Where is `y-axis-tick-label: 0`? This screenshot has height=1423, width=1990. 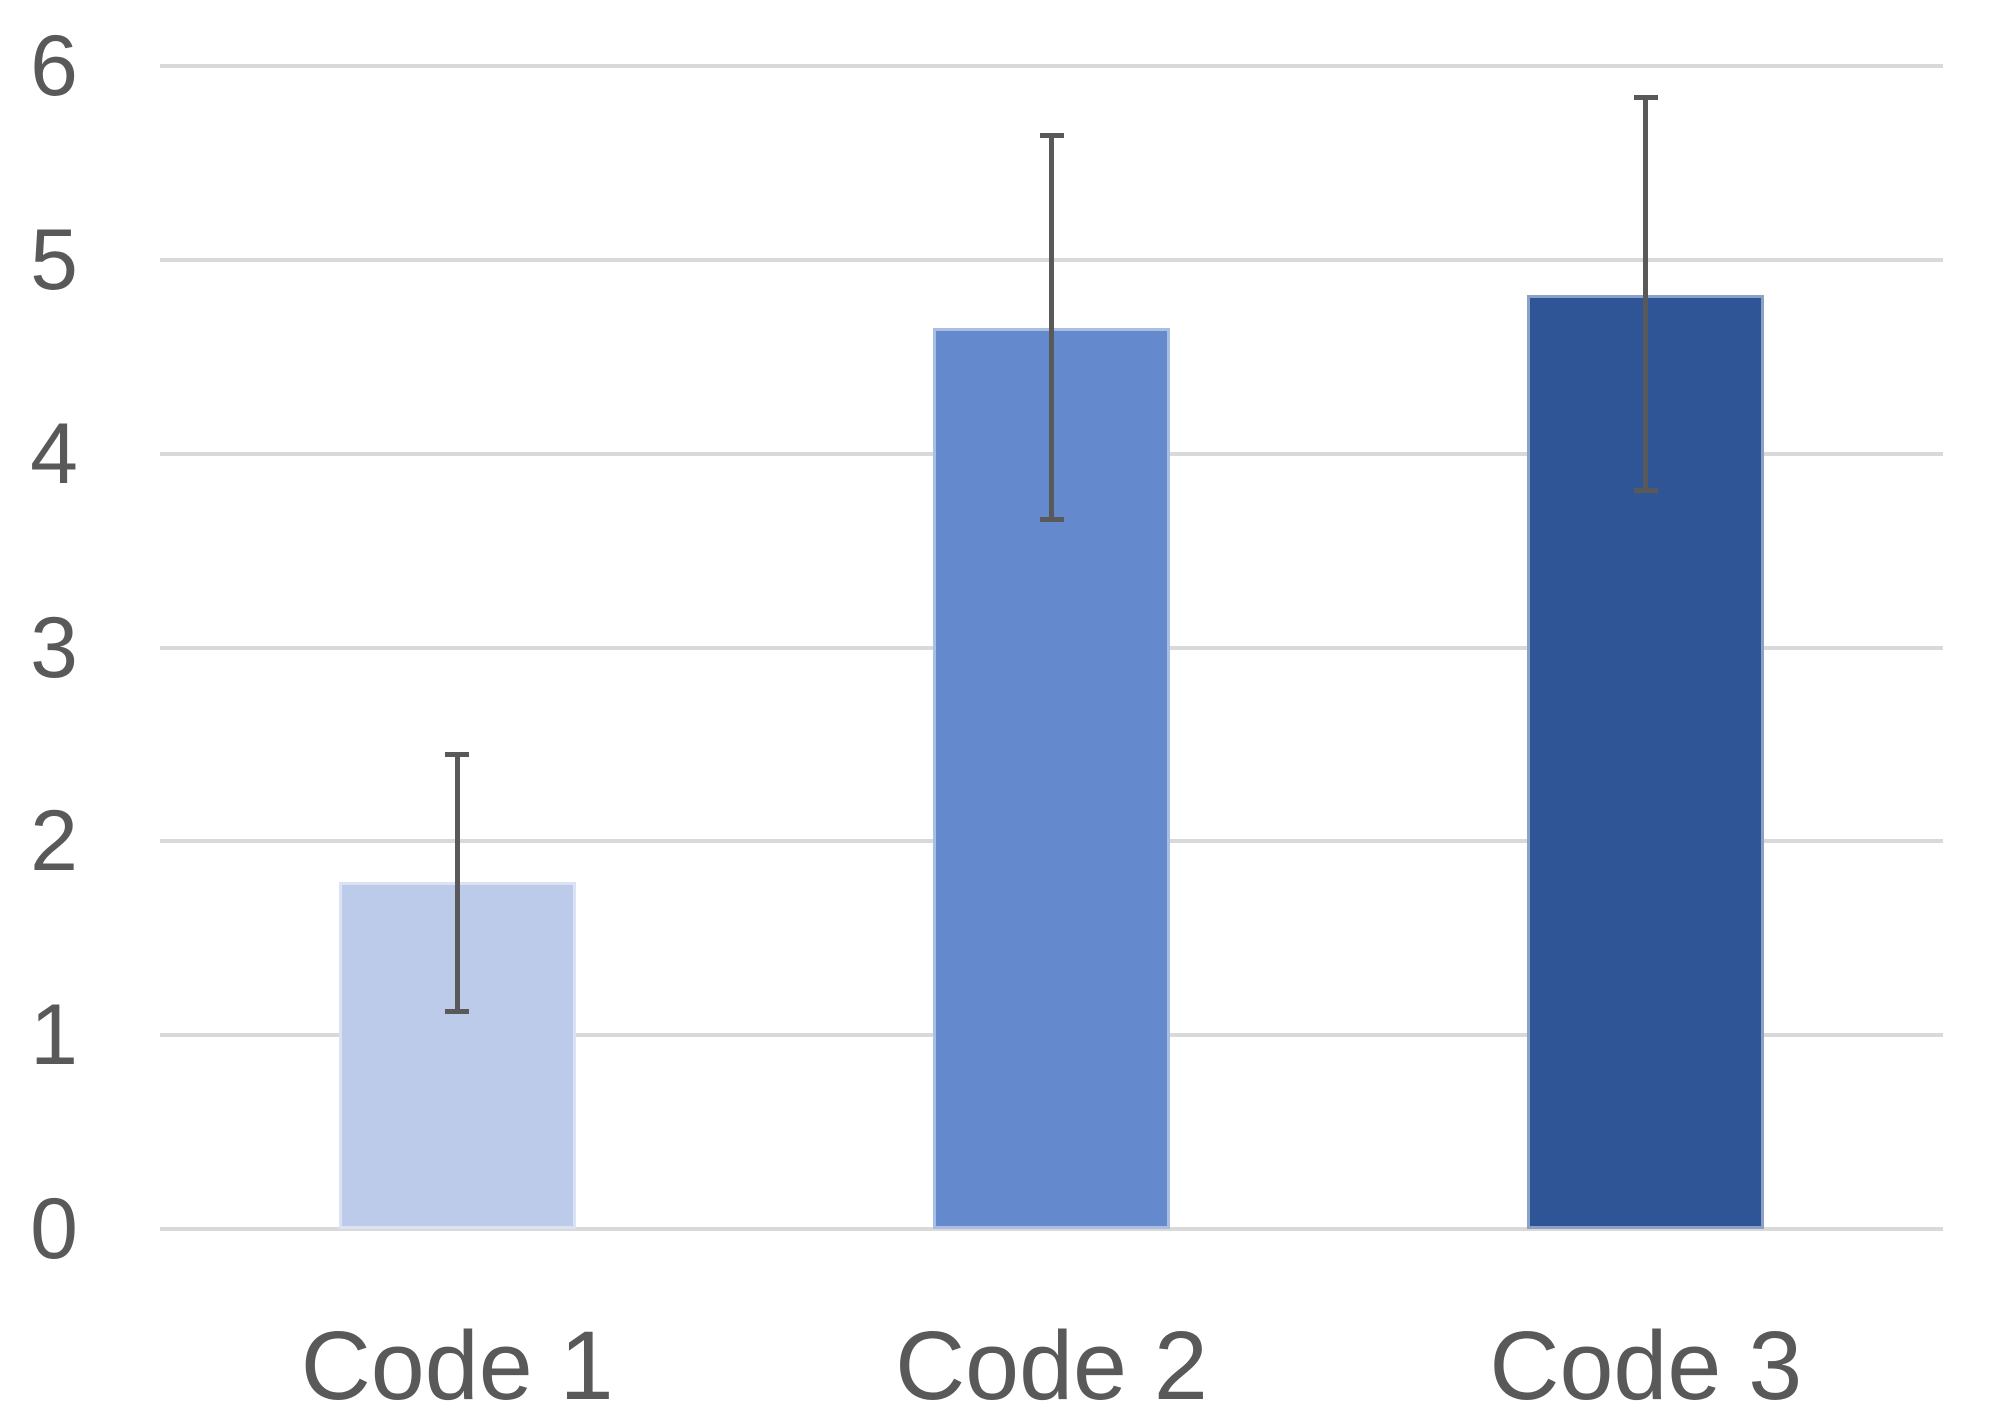
y-axis-tick-label: 0 is located at coordinates (54, 1229).